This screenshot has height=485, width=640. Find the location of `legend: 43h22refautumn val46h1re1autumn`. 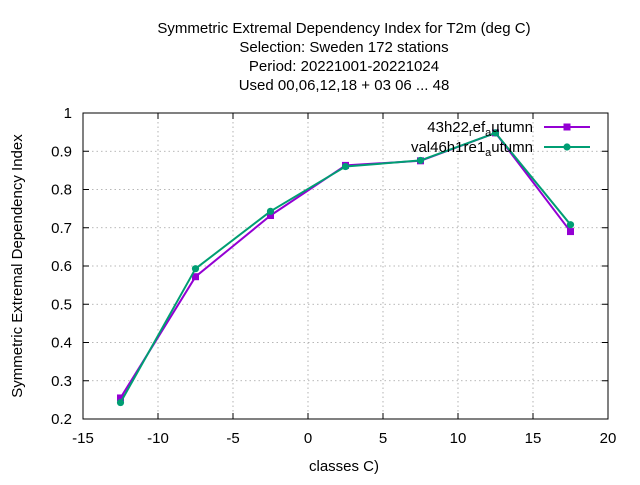

legend: 43h22refautumn val46h1re1autumn is located at coordinates (500, 139).